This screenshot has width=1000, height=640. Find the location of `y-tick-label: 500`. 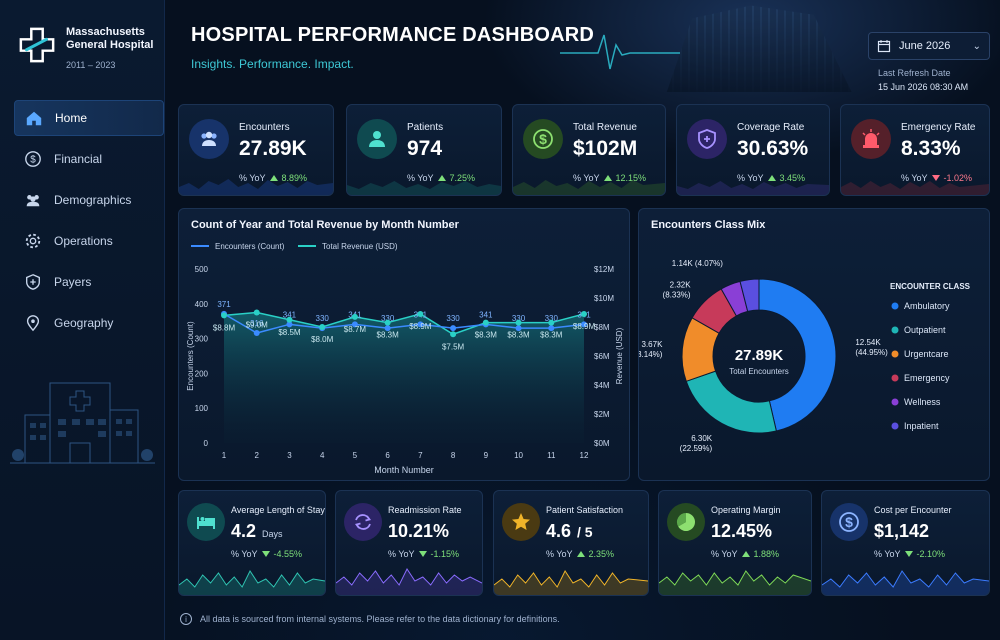

y-tick-label: 500 is located at coordinates (202, 269).